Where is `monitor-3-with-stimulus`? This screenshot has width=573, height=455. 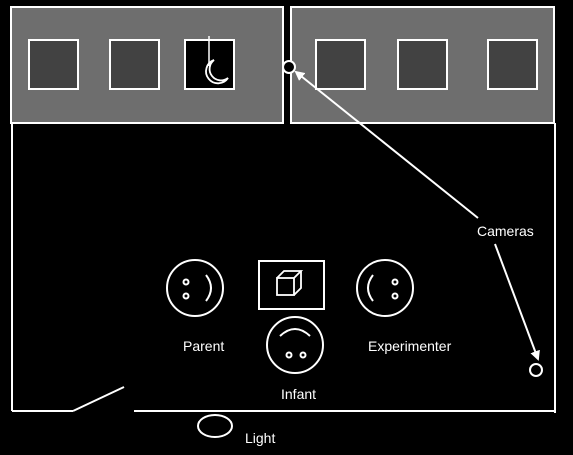
monitor-3-with-stimulus is located at coordinates (209, 63).